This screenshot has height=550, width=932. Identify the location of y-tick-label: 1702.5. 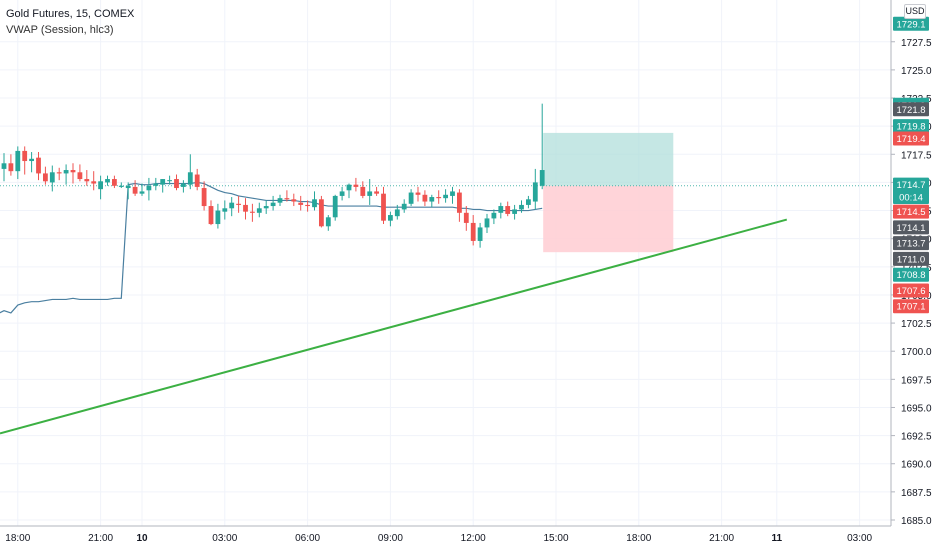
(916, 324).